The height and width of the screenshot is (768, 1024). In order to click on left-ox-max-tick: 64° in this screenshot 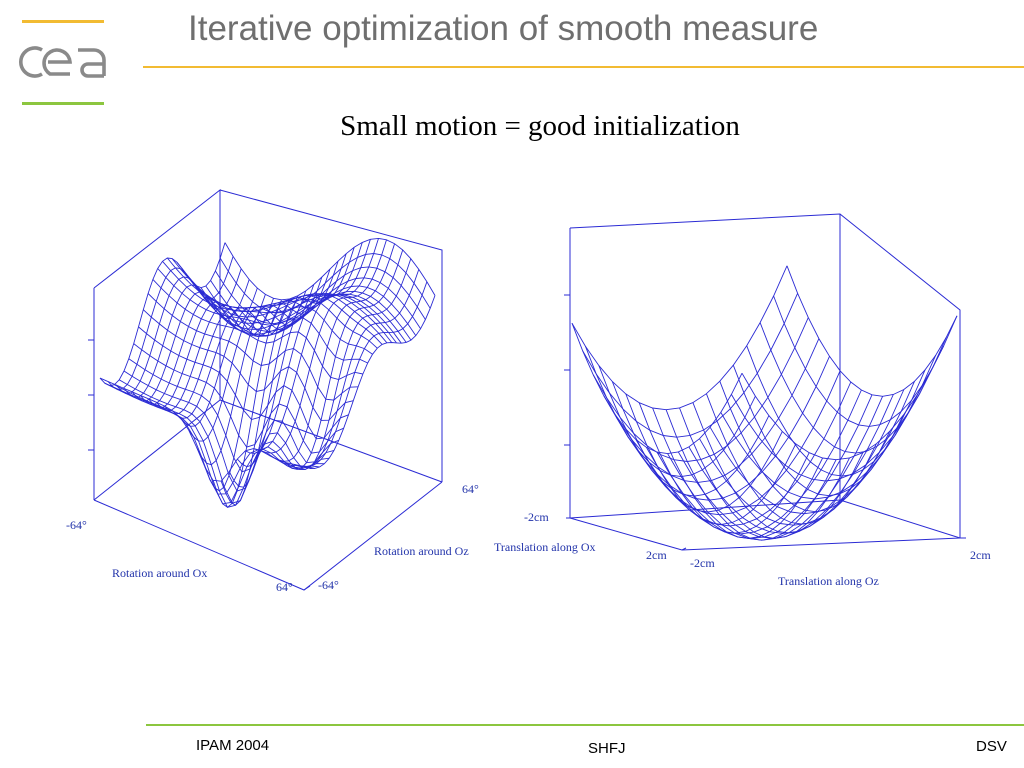, I will do `click(284, 587)`.